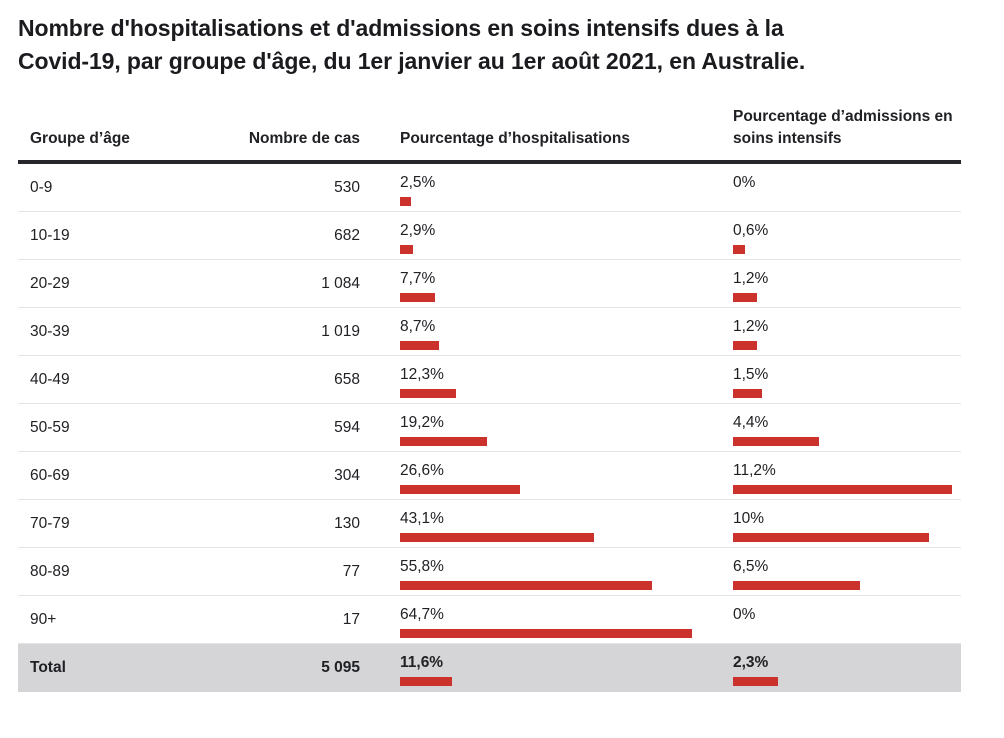  I want to click on age-group-cell: 50-59, so click(50, 427).